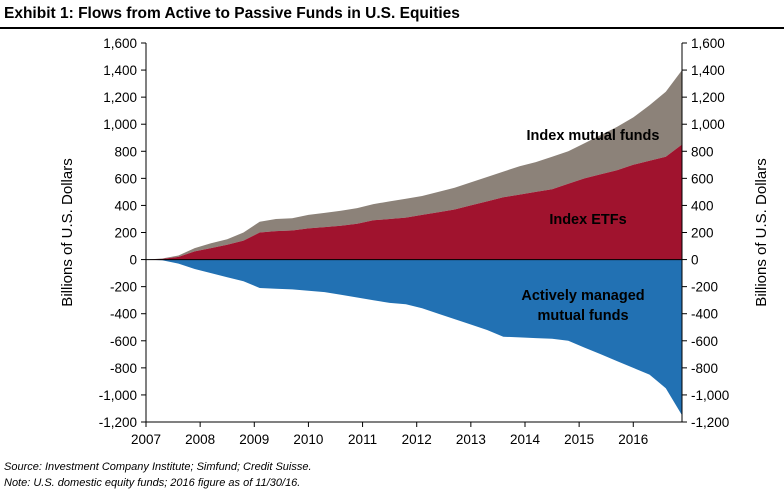 This screenshot has width=784, height=494. Describe the element at coordinates (708, 70) in the screenshot. I see `right-tick-label: 1,400` at that location.